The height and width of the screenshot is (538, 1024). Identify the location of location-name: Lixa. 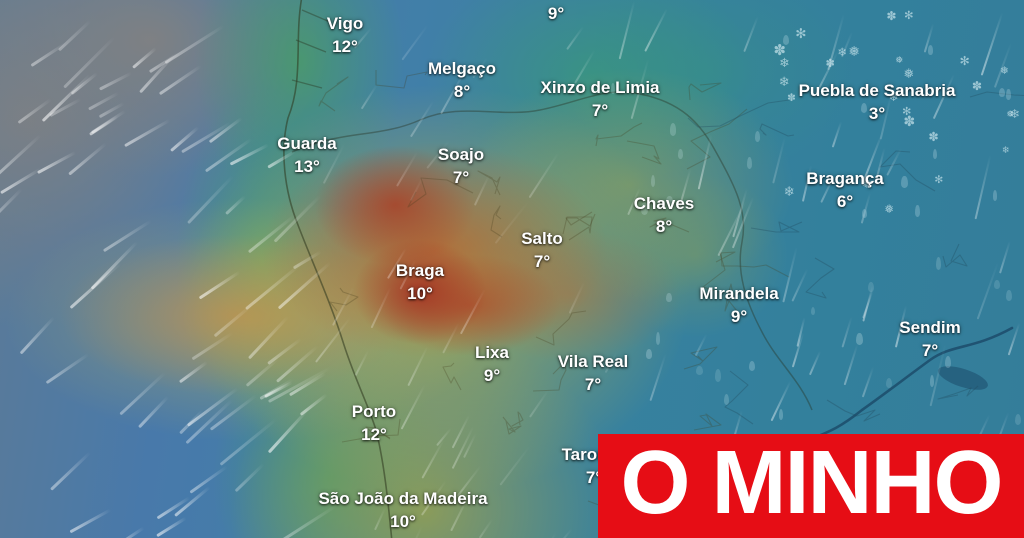
(492, 352).